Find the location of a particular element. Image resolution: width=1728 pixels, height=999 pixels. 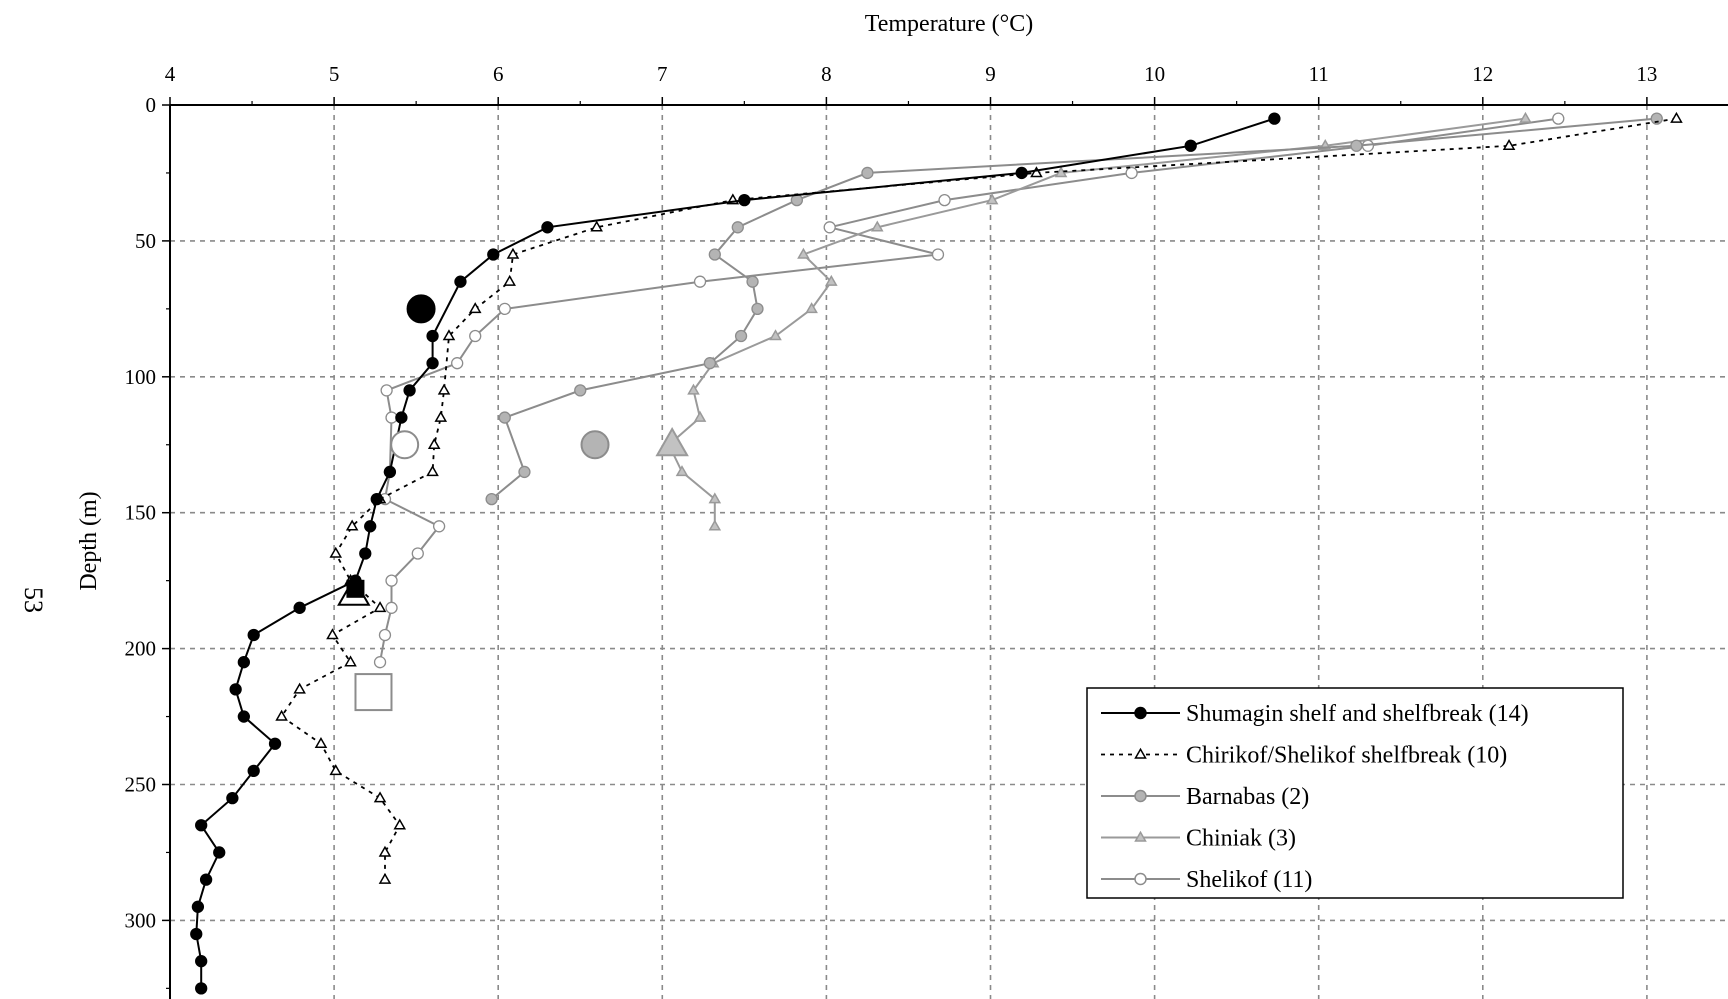

y-axis-ticks: 0 50 100 150 200 250 300 is located at coordinates (147, 541).